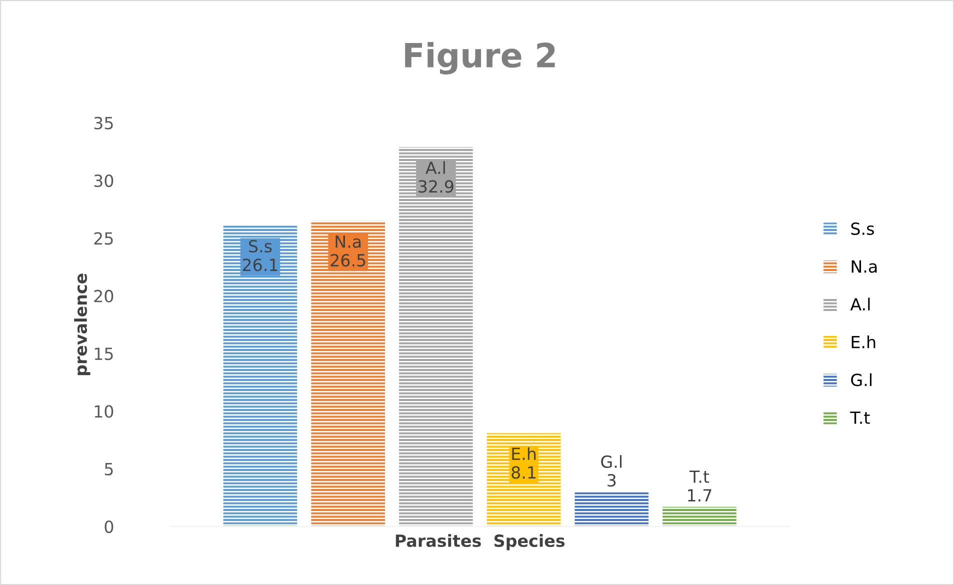  Describe the element at coordinates (861, 379) in the screenshot. I see `legend-label: G.l` at that location.